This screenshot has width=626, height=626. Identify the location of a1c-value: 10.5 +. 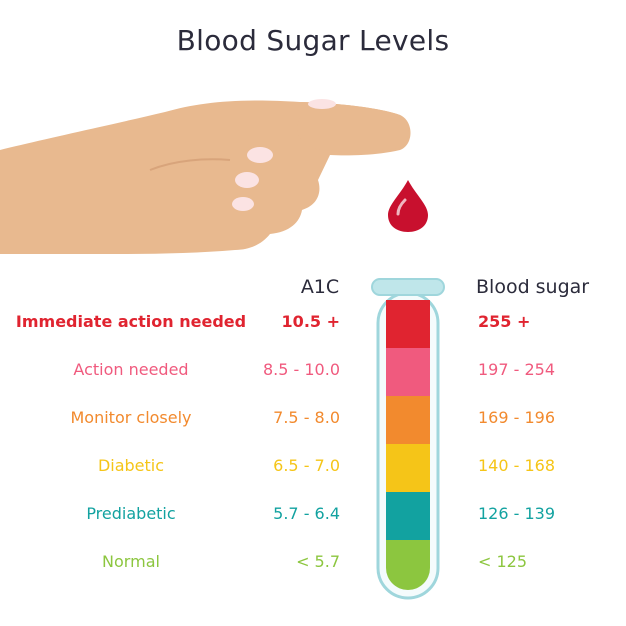
(310, 321).